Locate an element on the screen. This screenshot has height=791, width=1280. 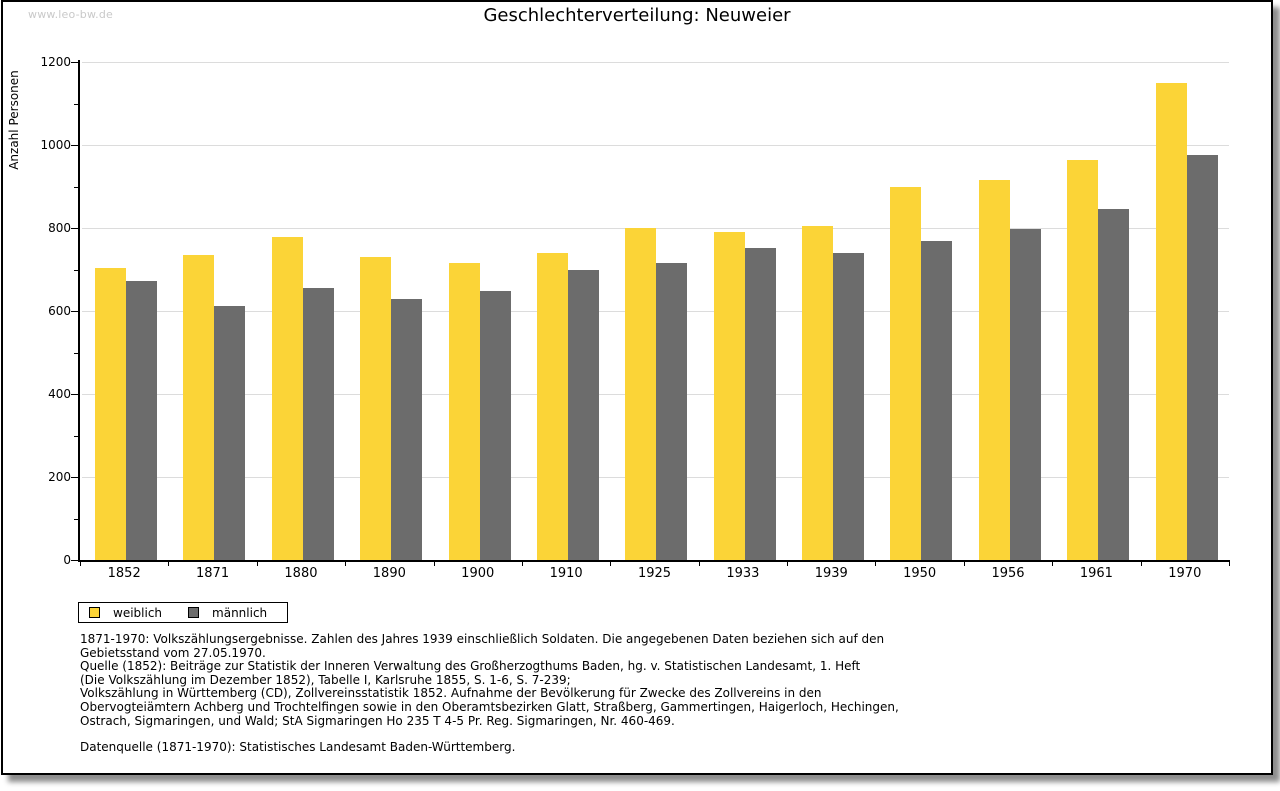
bar-maennlich-1933 is located at coordinates (760, 403).